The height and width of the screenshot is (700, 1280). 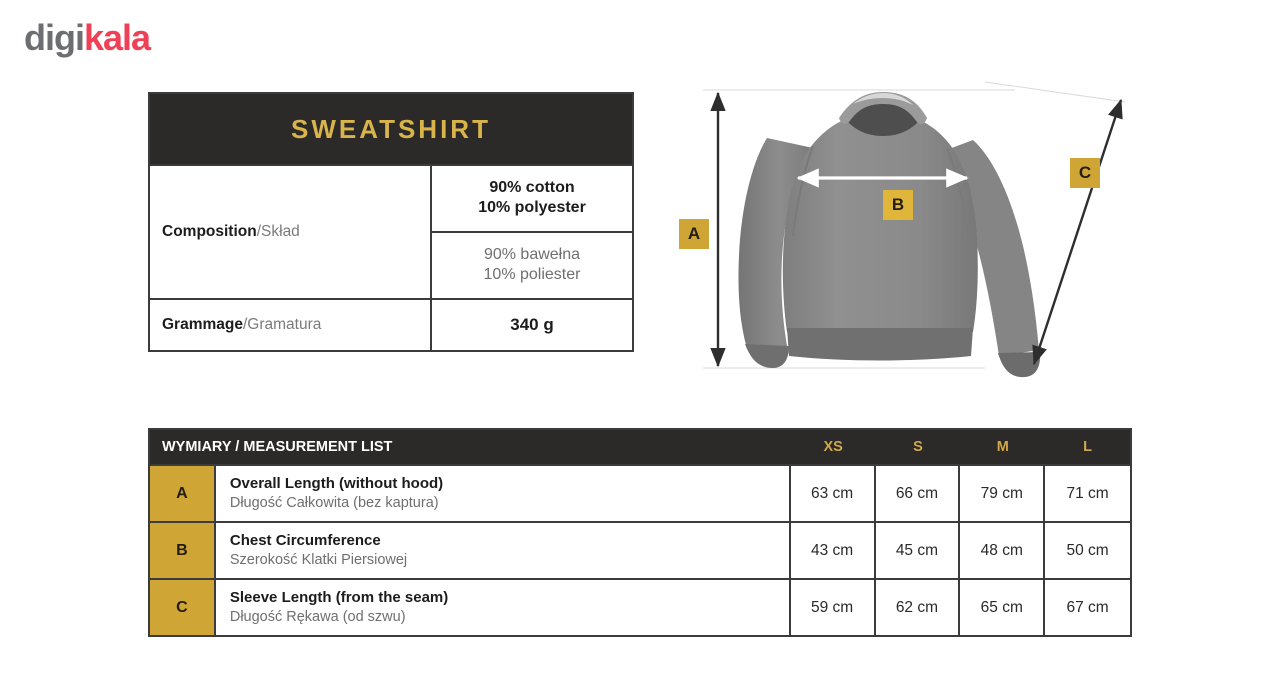 What do you see at coordinates (883, 99) in the screenshot?
I see `collar-inner-highlight` at bounding box center [883, 99].